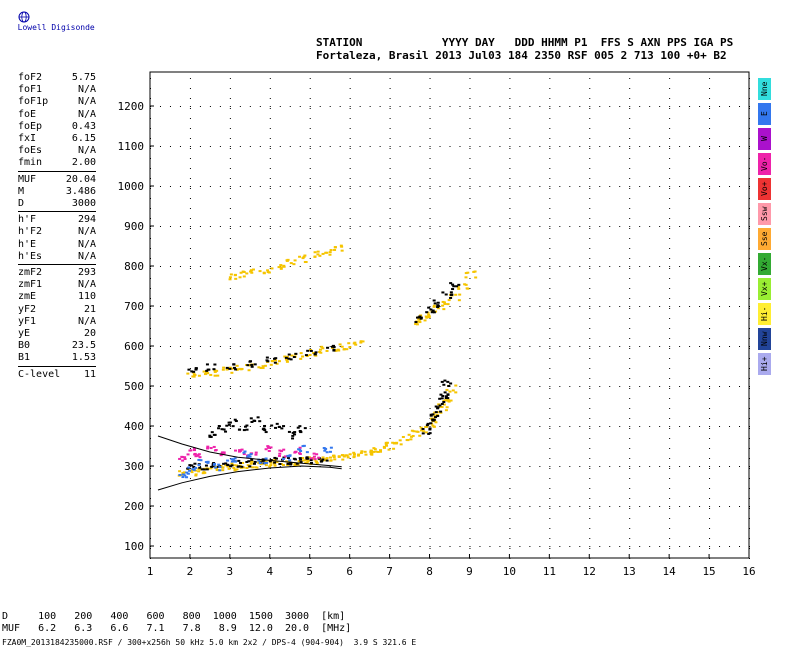 This screenshot has width=800, height=650. What do you see at coordinates (57, 102) in the screenshot?
I see `param-row: foF1p N/A` at bounding box center [57, 102].